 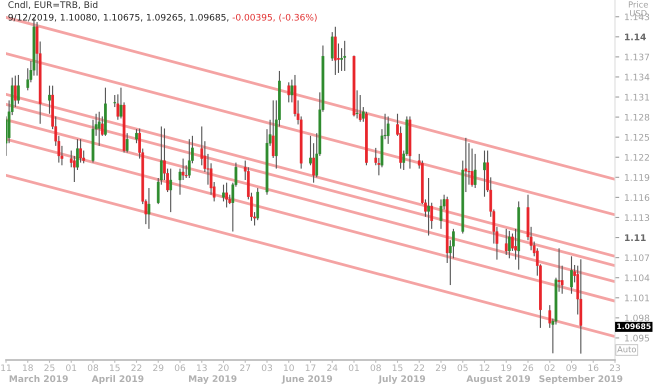 I want to click on text: July 2019, so click(x=402, y=379).